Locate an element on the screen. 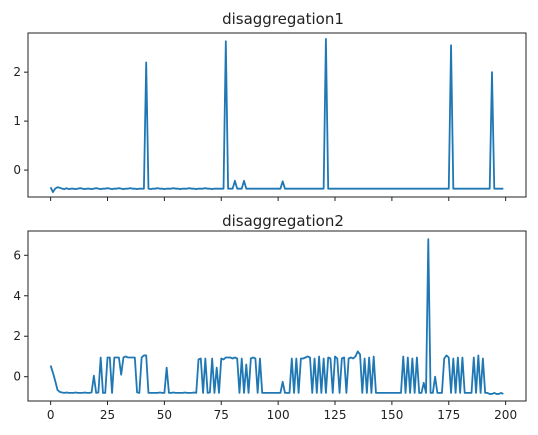 The width and height of the screenshot is (538, 435). subplot-title: disaggregation2 is located at coordinates (283, 221).